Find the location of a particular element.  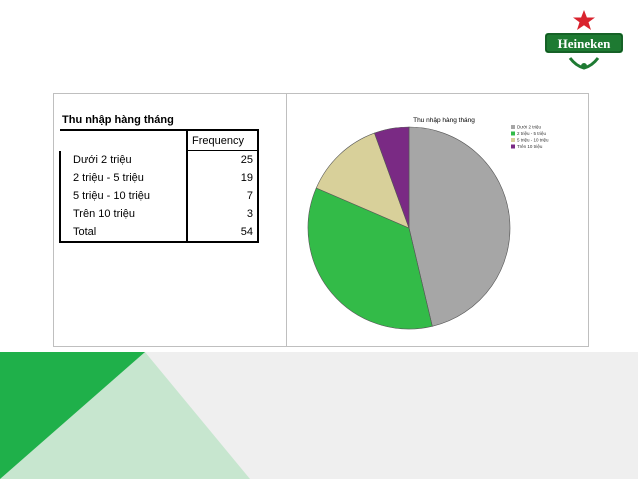

row-label: 5 triệu - 10 triệu is located at coordinates (123, 196).